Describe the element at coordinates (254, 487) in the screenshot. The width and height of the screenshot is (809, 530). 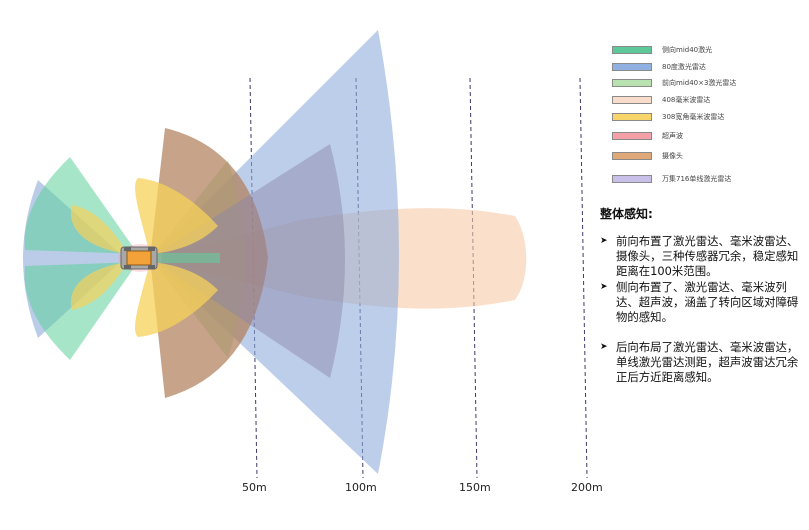
I see `distance-label-50m: 50m` at that location.